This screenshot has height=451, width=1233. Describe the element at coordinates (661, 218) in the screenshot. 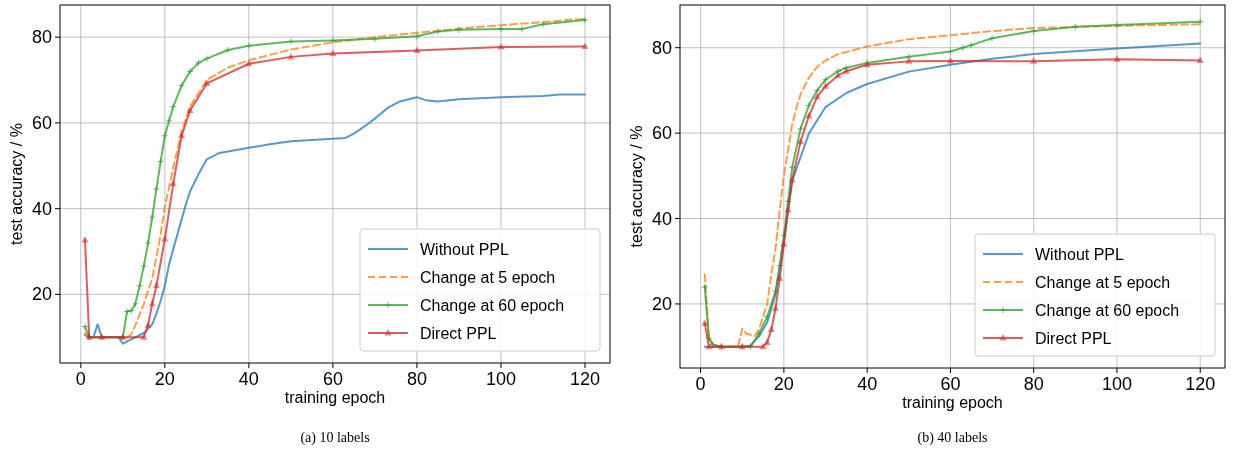

I see `y-tick-label: 40` at that location.